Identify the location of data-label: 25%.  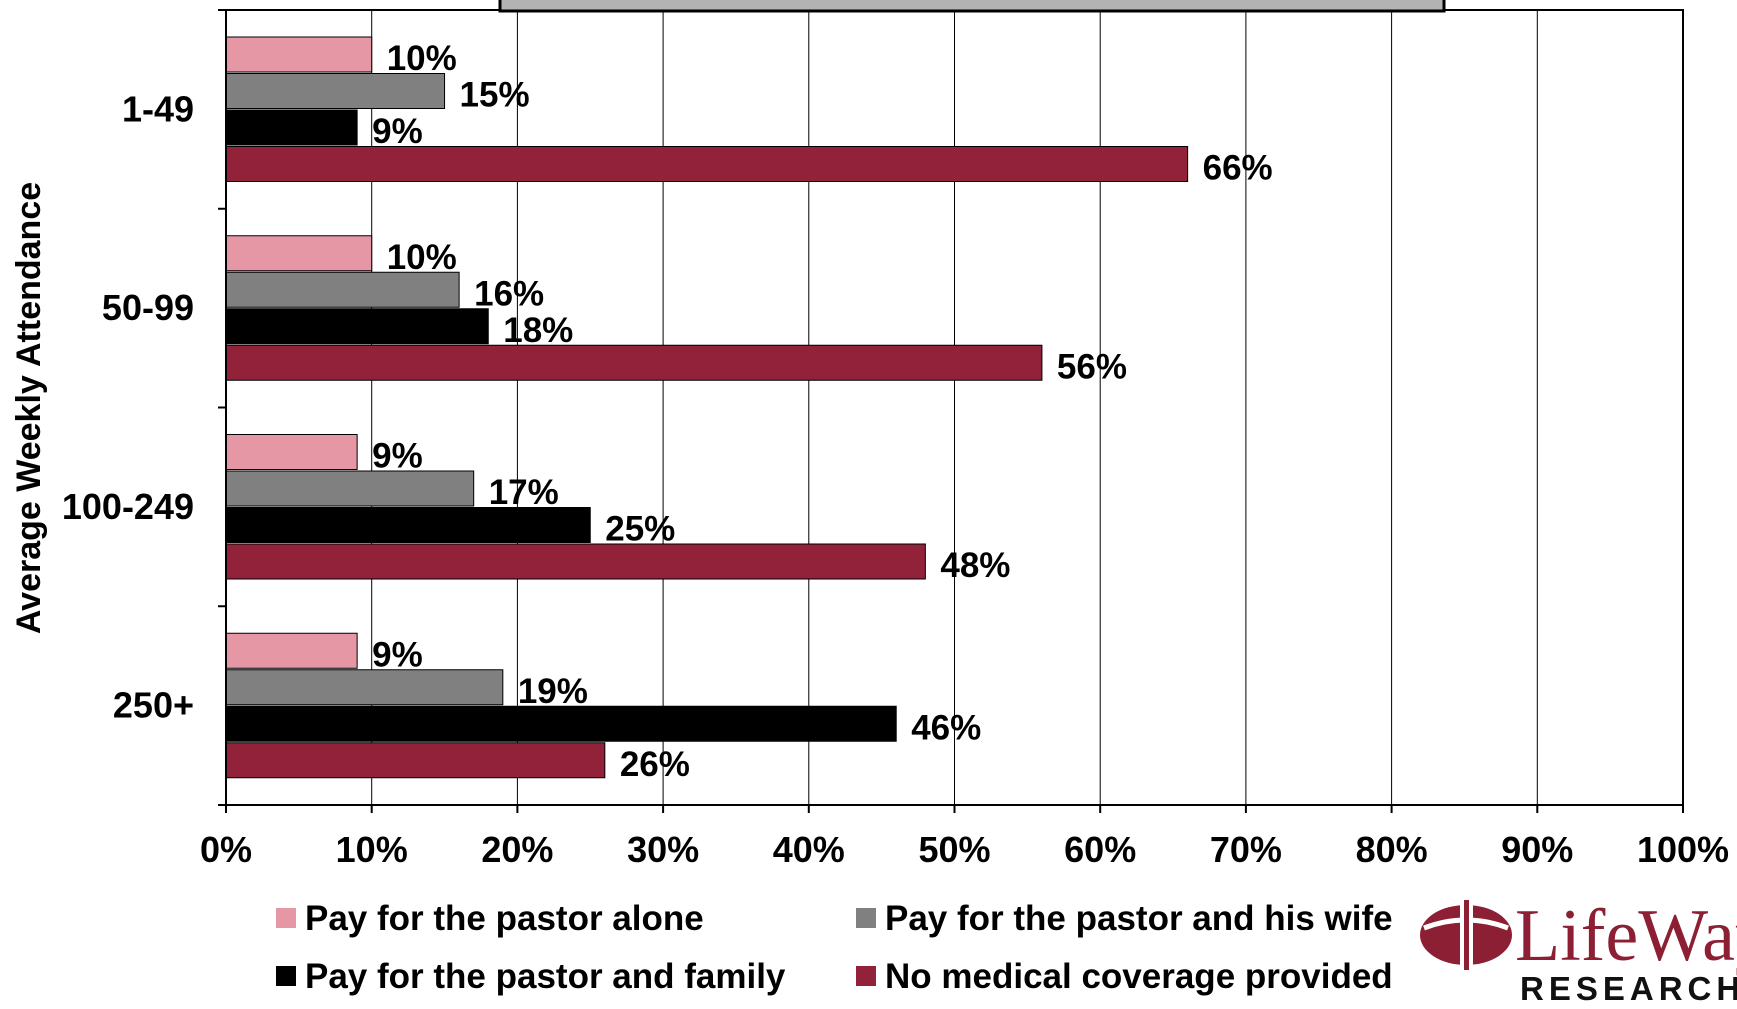
(640, 529).